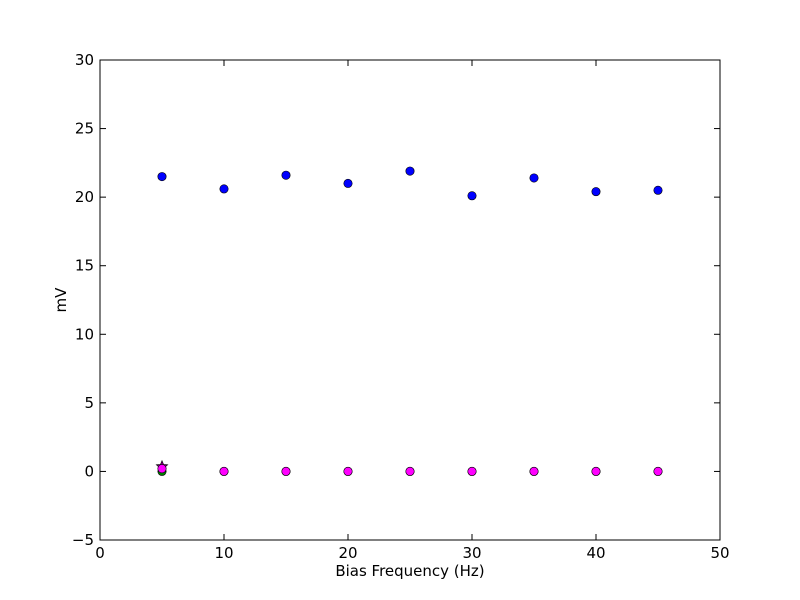 This screenshot has width=800, height=600. Describe the element at coordinates (100, 553) in the screenshot. I see `x-tick-label: 0` at that location.